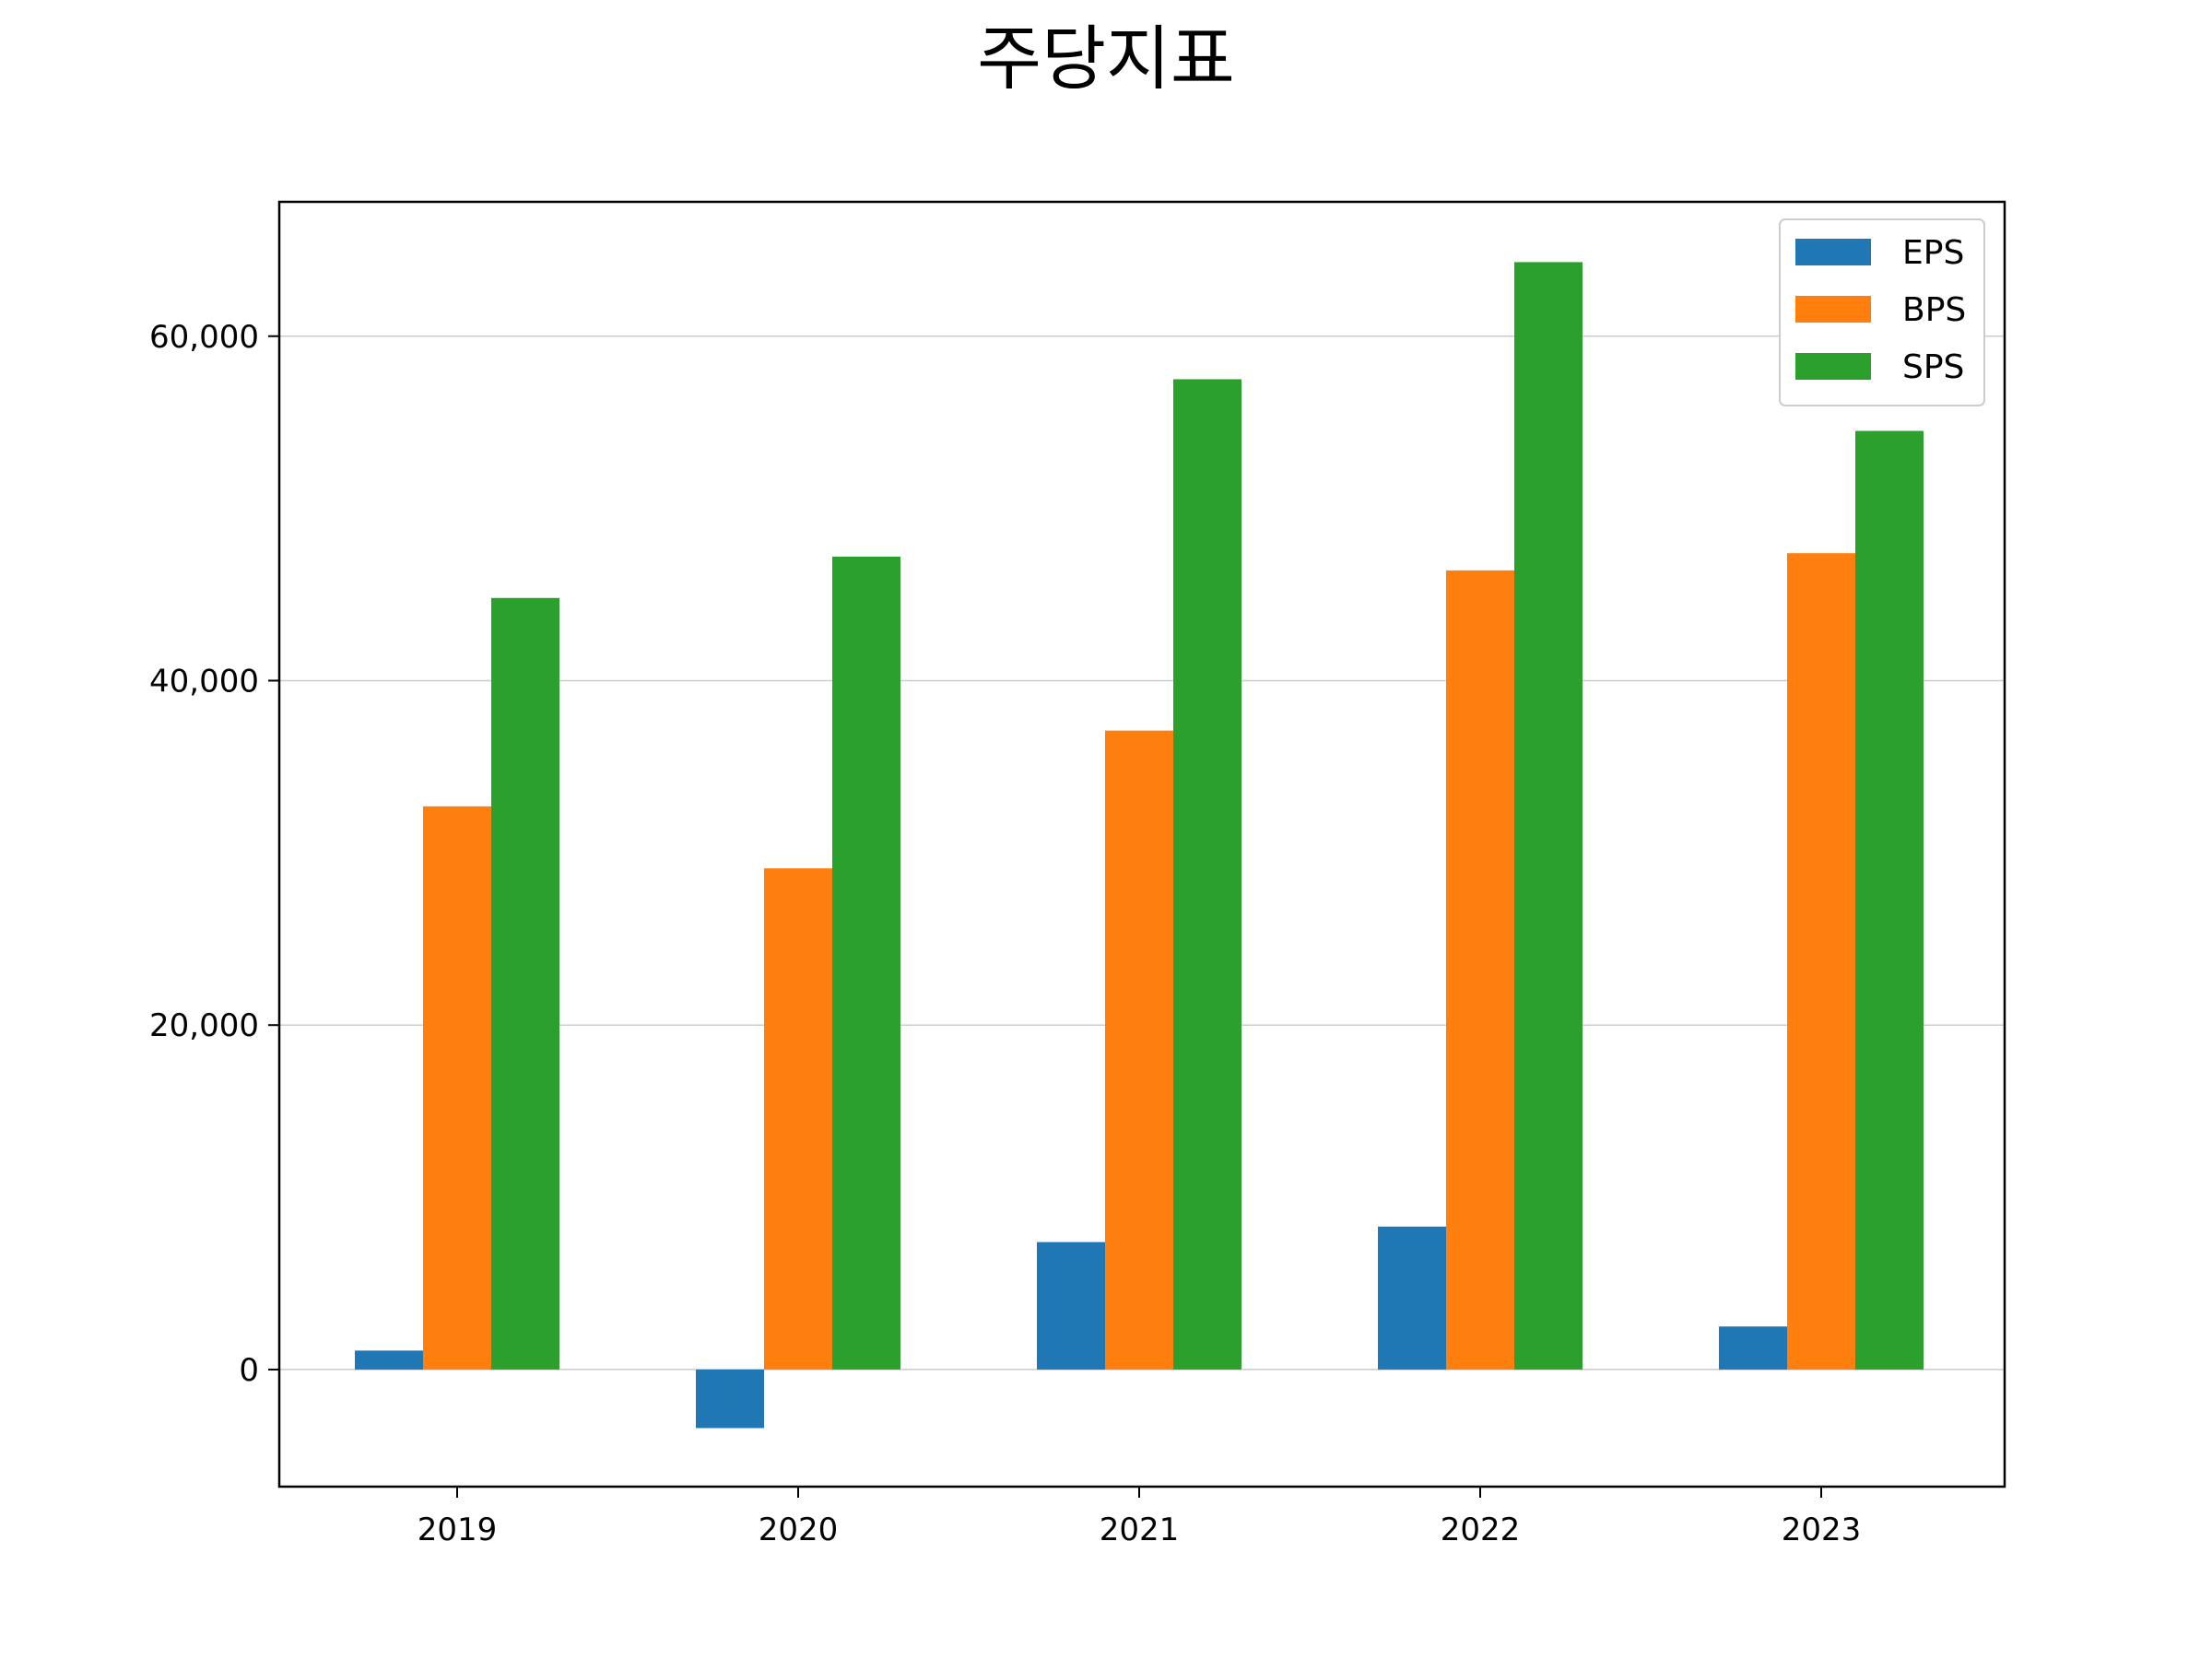 This screenshot has width=2212, height=1659. I want to click on bar-bps-2021, so click(1139, 1050).